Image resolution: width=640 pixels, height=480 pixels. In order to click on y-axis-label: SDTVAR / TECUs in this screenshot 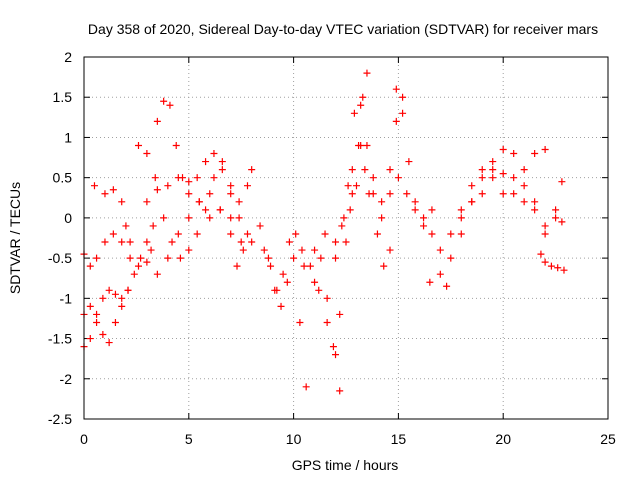, I will do `click(15, 238)`.